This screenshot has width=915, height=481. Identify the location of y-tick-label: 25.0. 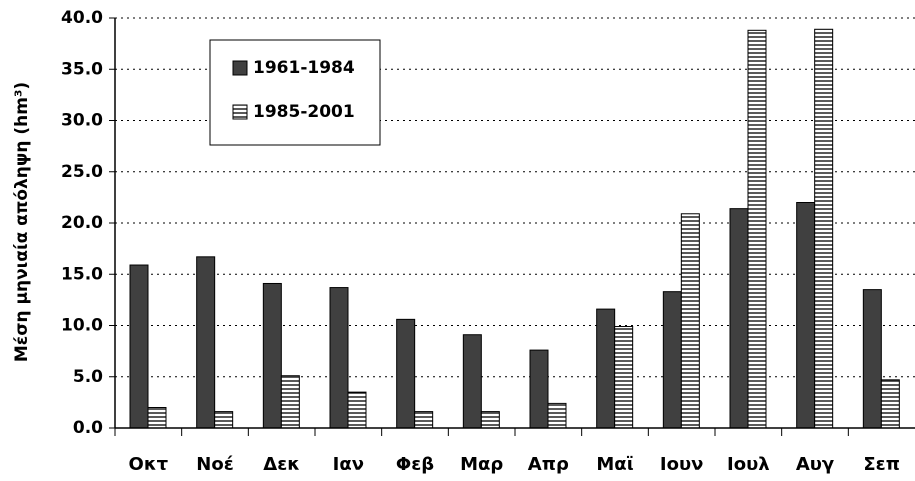
(82, 172).